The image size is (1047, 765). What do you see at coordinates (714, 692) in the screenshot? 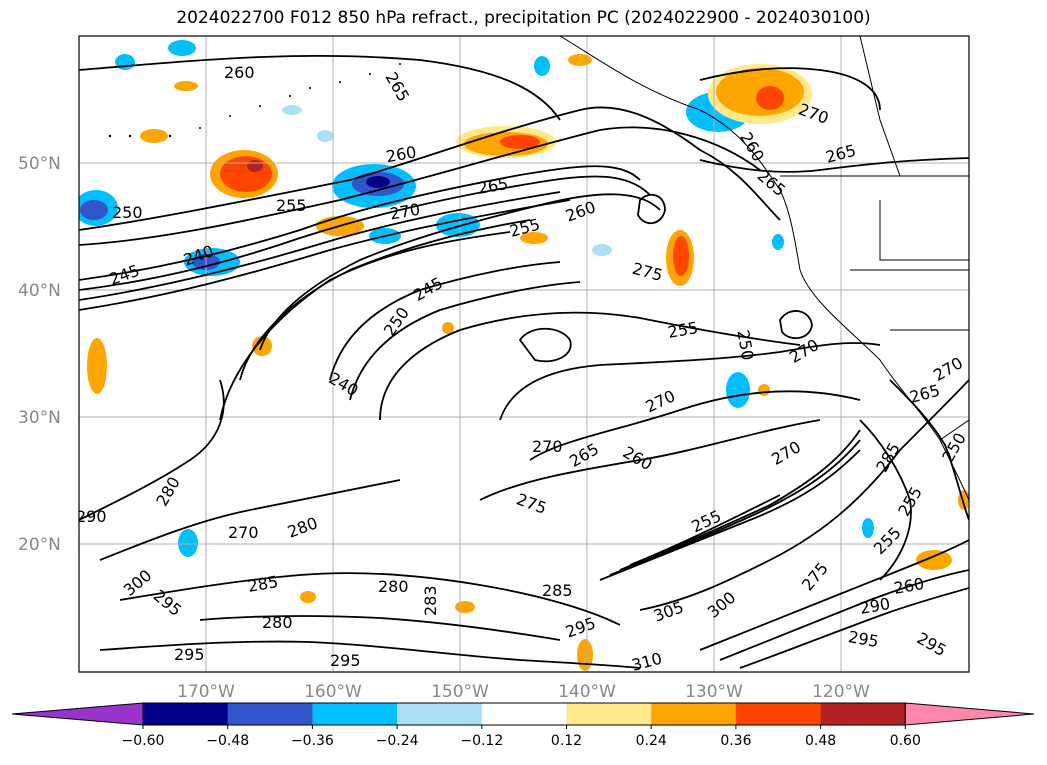
I see `lon-label: 130°W` at bounding box center [714, 692].